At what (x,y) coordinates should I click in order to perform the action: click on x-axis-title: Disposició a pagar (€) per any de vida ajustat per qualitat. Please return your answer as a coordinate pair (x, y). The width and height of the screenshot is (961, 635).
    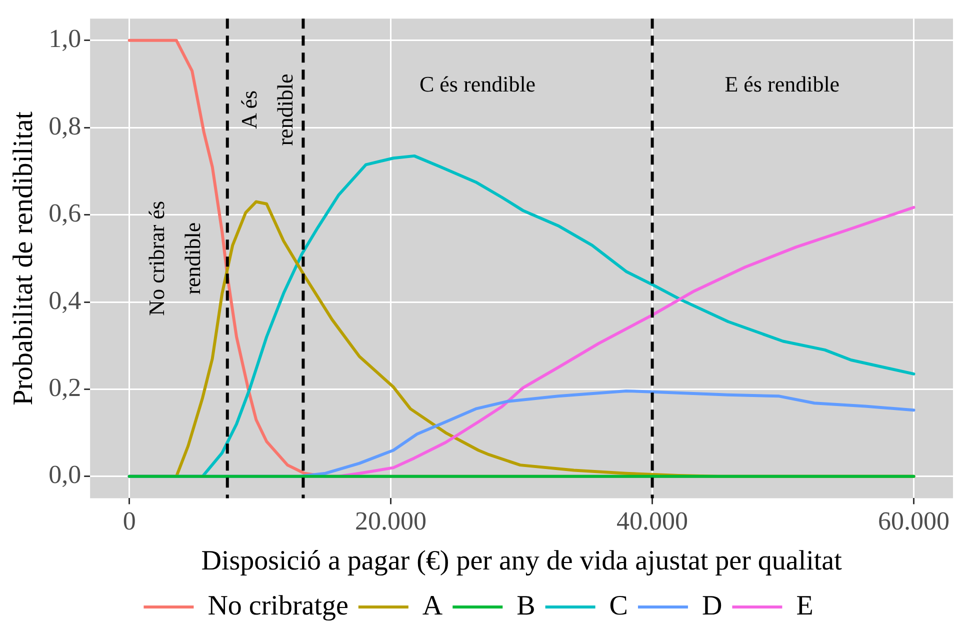
    Looking at the image, I should click on (521, 561).